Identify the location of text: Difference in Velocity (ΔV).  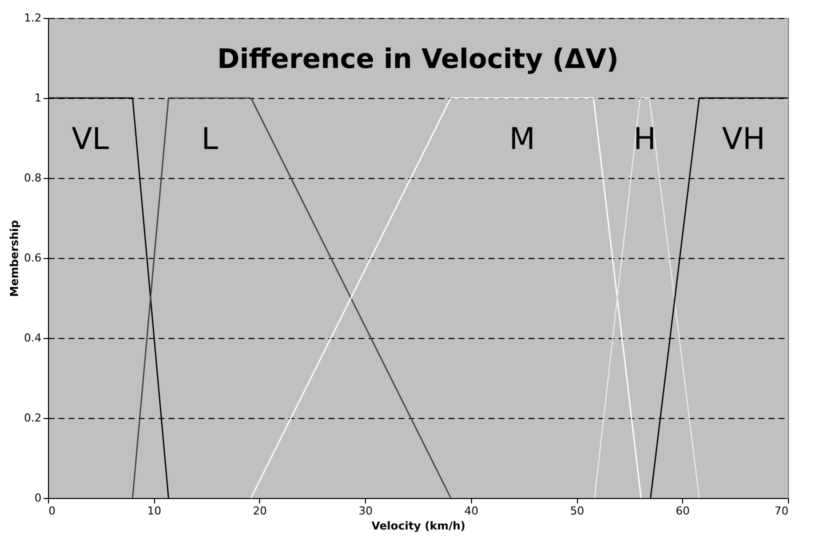
(418, 59).